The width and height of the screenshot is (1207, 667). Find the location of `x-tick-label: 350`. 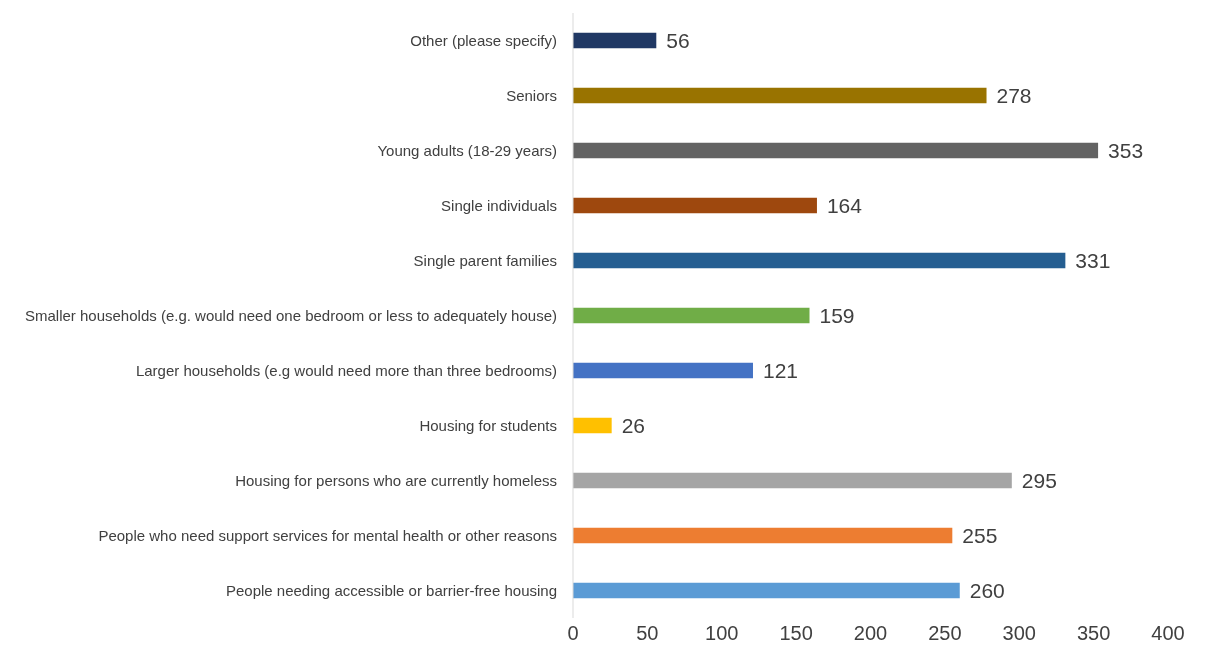

x-tick-label: 350 is located at coordinates (1093, 633).